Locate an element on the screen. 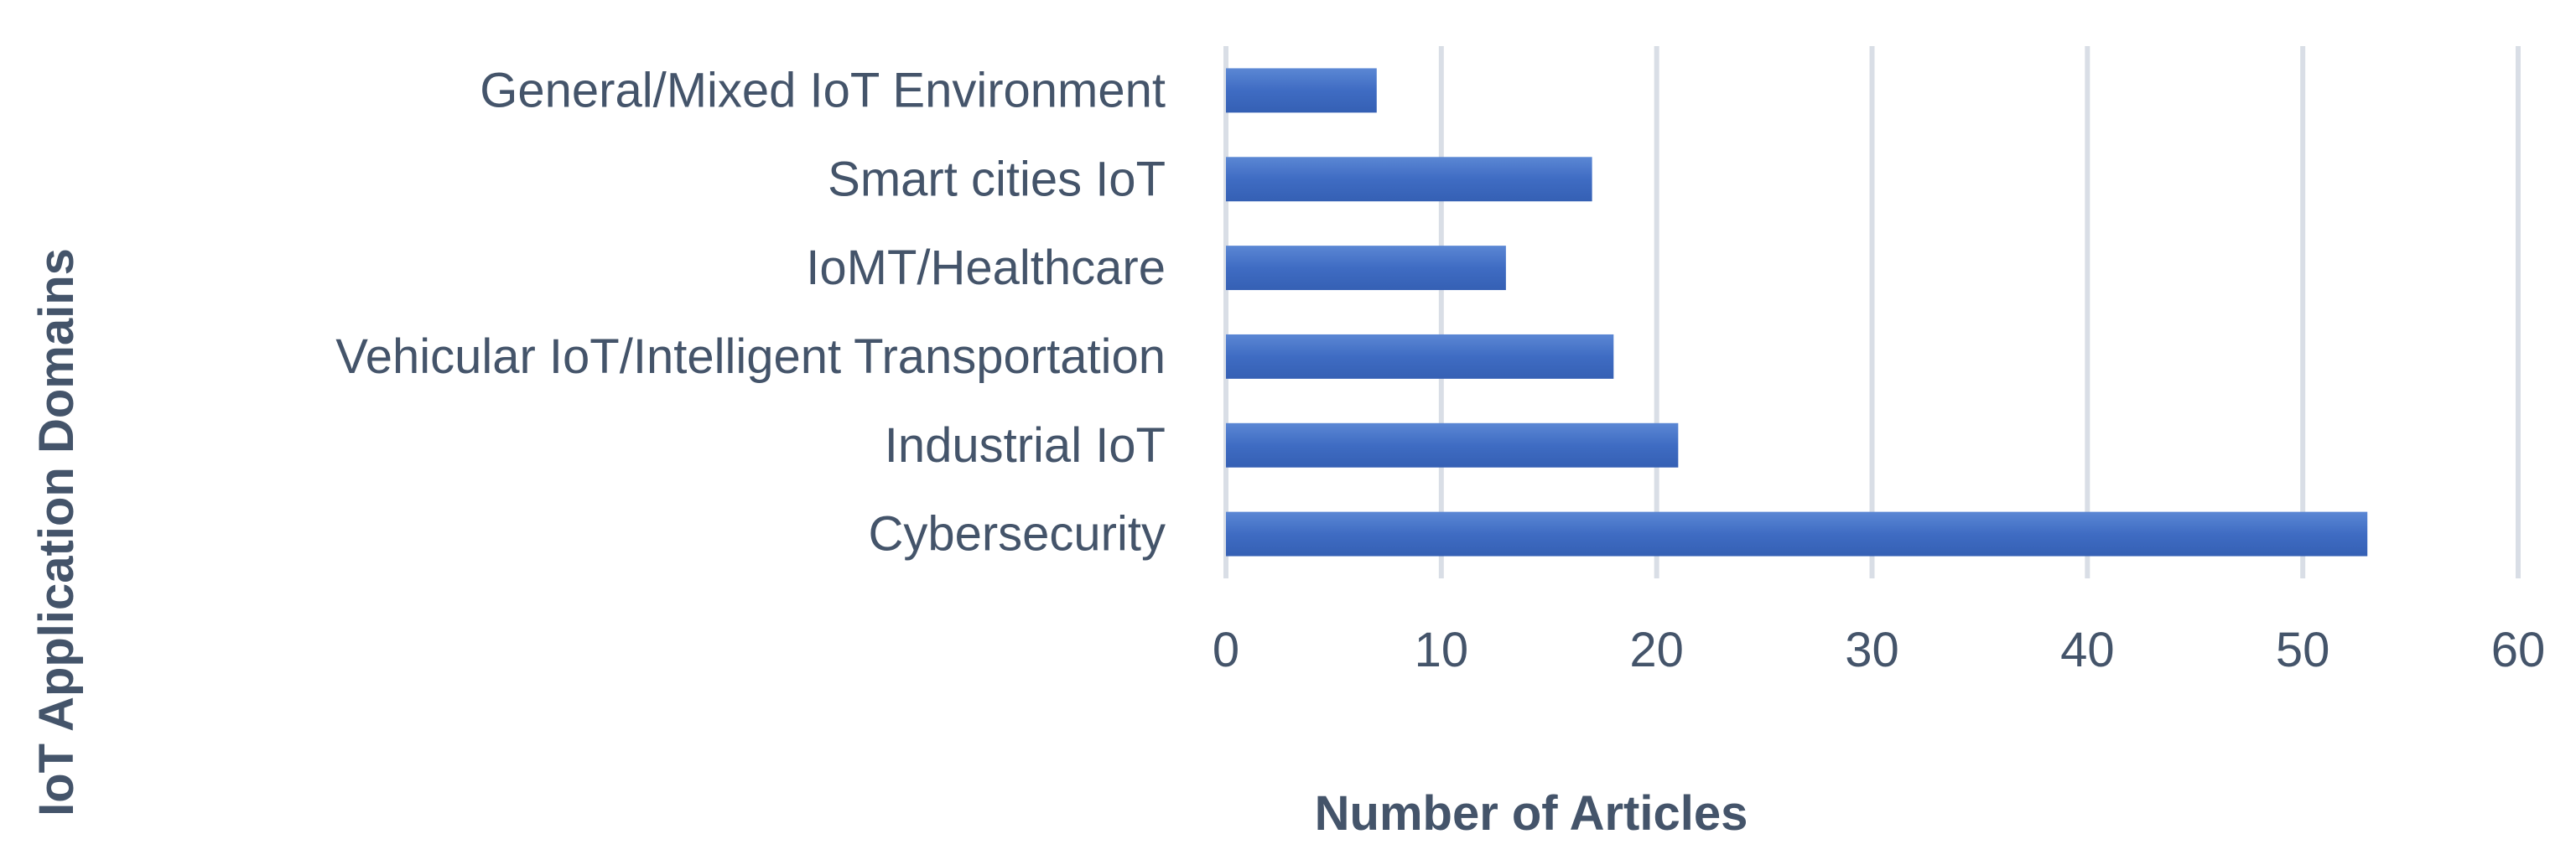 This screenshot has height=860, width=2576. x-tick-label: 40 is located at coordinates (2087, 650).